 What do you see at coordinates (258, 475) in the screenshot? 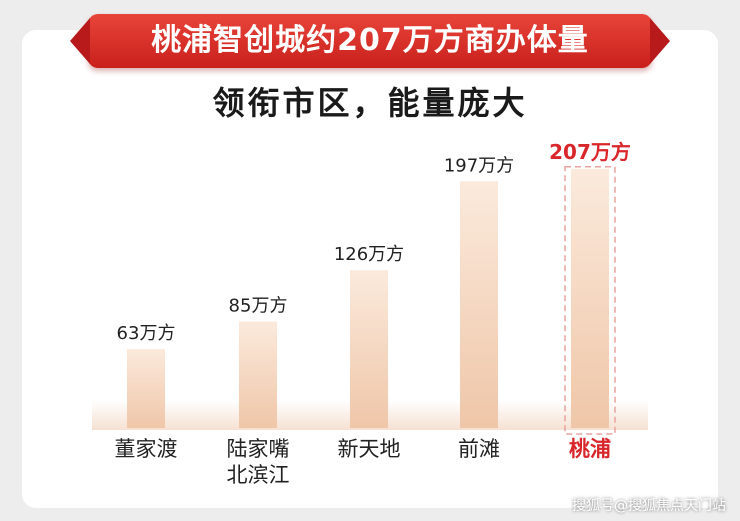
I see `category-label: 北滨江` at bounding box center [258, 475].